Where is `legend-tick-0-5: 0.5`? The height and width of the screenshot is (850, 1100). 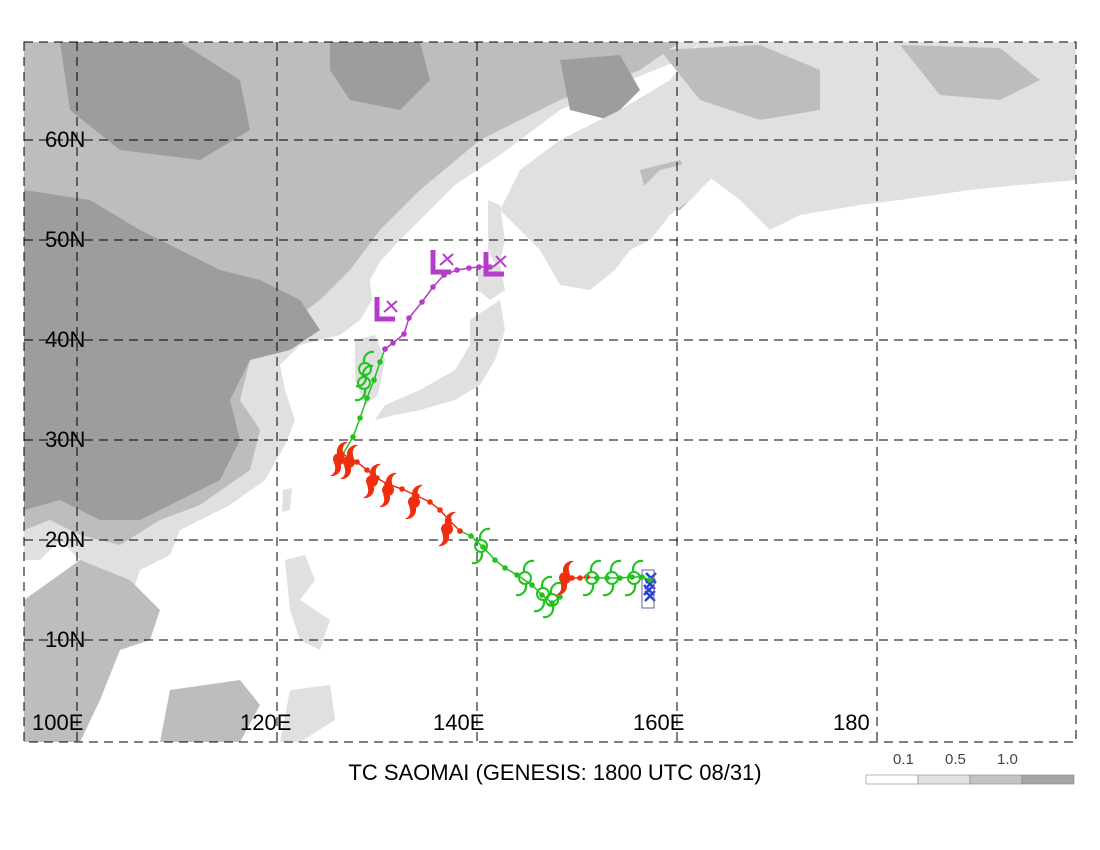 legend-tick-0-5: 0.5 is located at coordinates (955, 759).